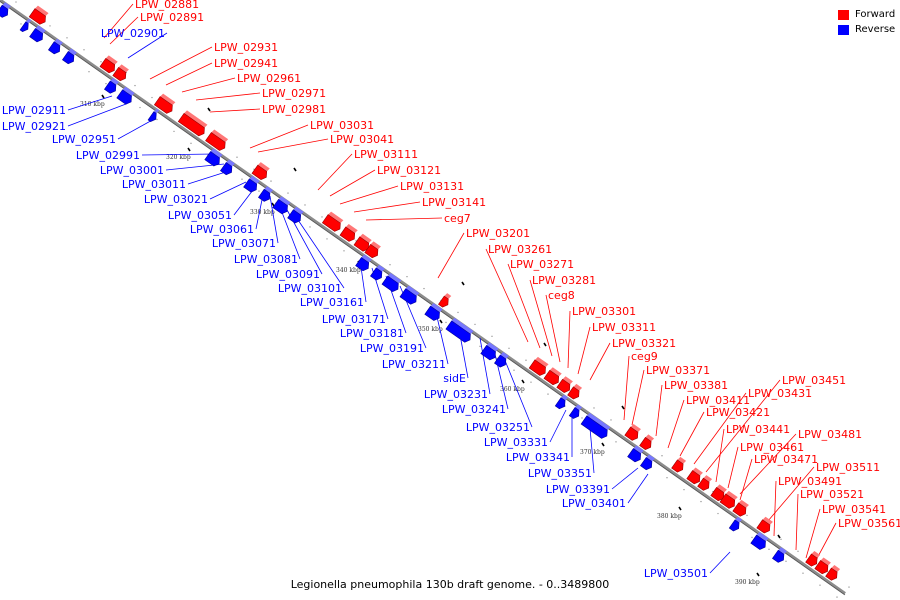  What do you see at coordinates (758, 429) in the screenshot?
I see `forward-gene-label: LPW_03441` at bounding box center [758, 429].